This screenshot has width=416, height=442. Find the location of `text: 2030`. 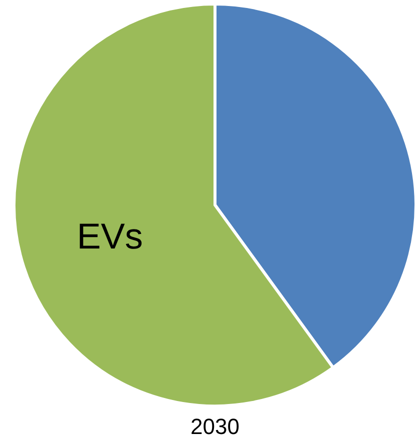

text: 2030 is located at coordinates (215, 426).